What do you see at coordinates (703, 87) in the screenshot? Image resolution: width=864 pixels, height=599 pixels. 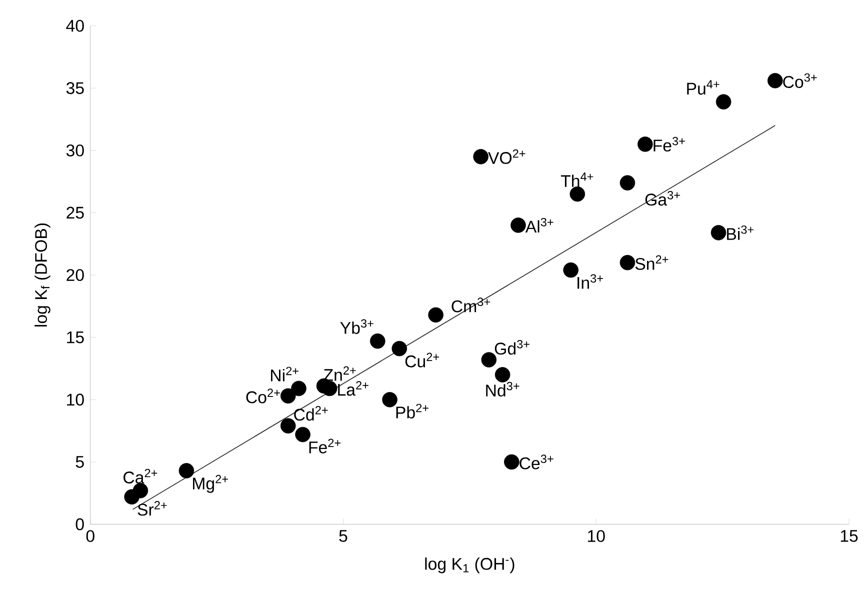 I see `annotation: Pu$^{4+}$` at bounding box center [703, 87].